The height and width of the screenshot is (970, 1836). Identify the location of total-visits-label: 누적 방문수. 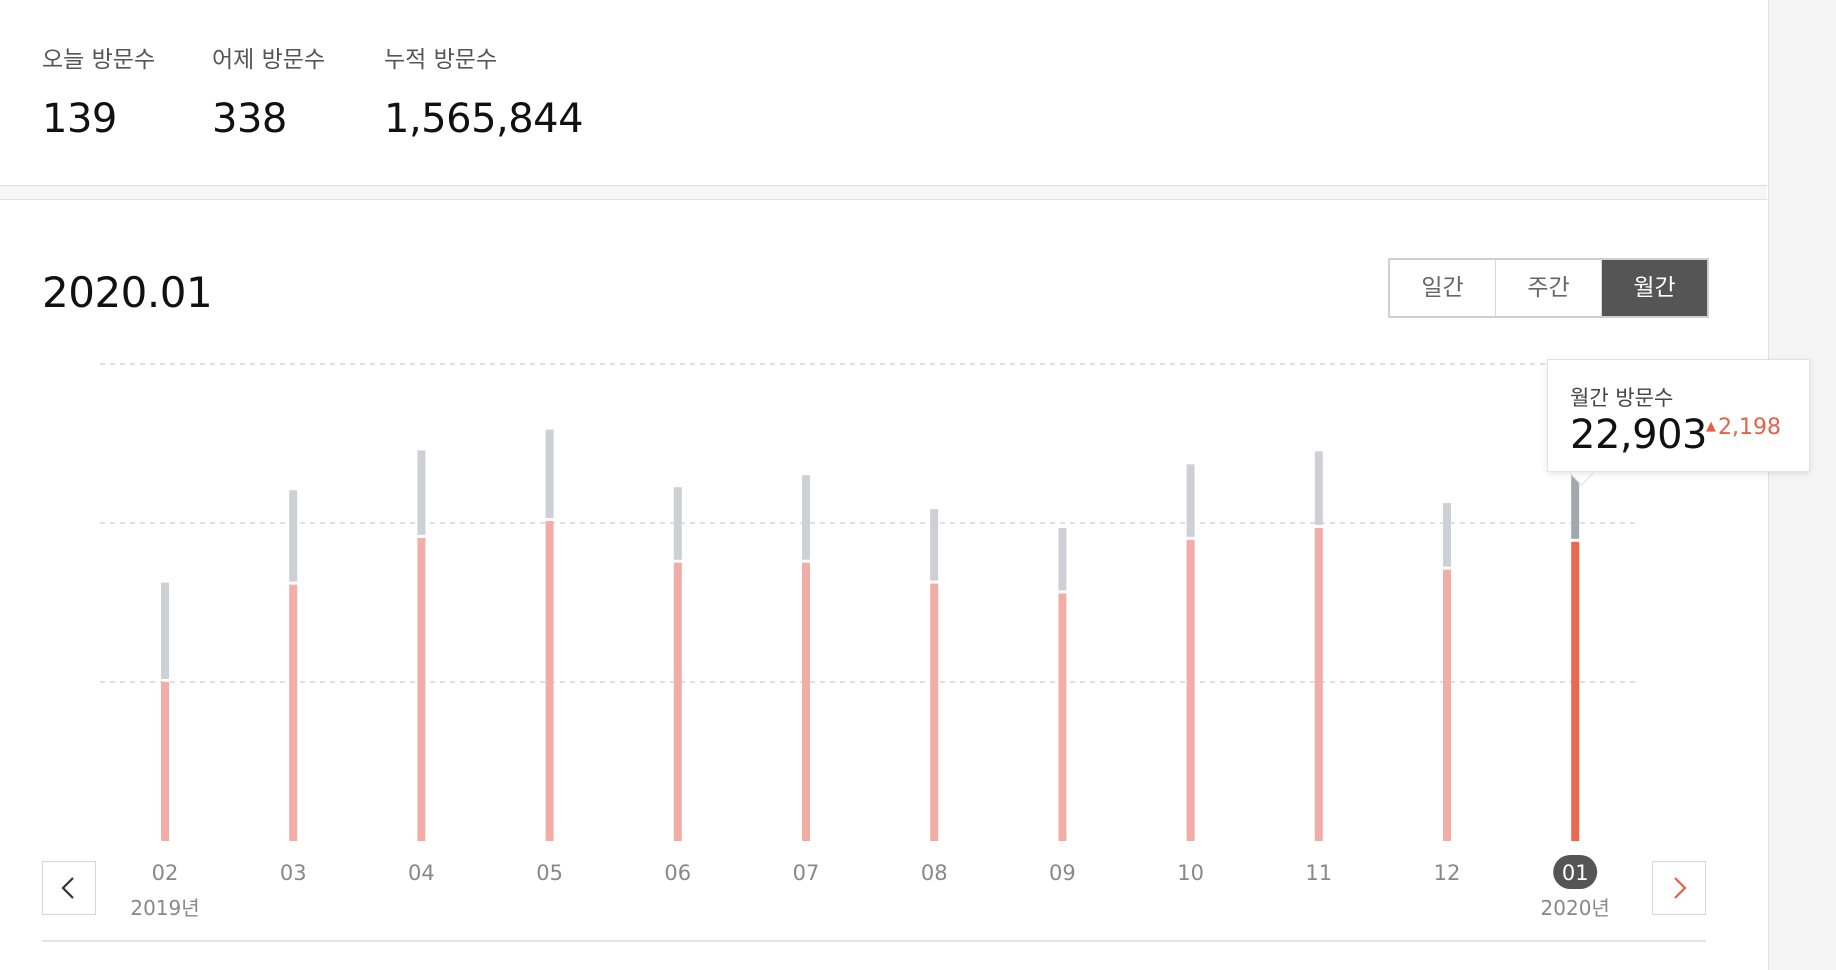
(441, 60).